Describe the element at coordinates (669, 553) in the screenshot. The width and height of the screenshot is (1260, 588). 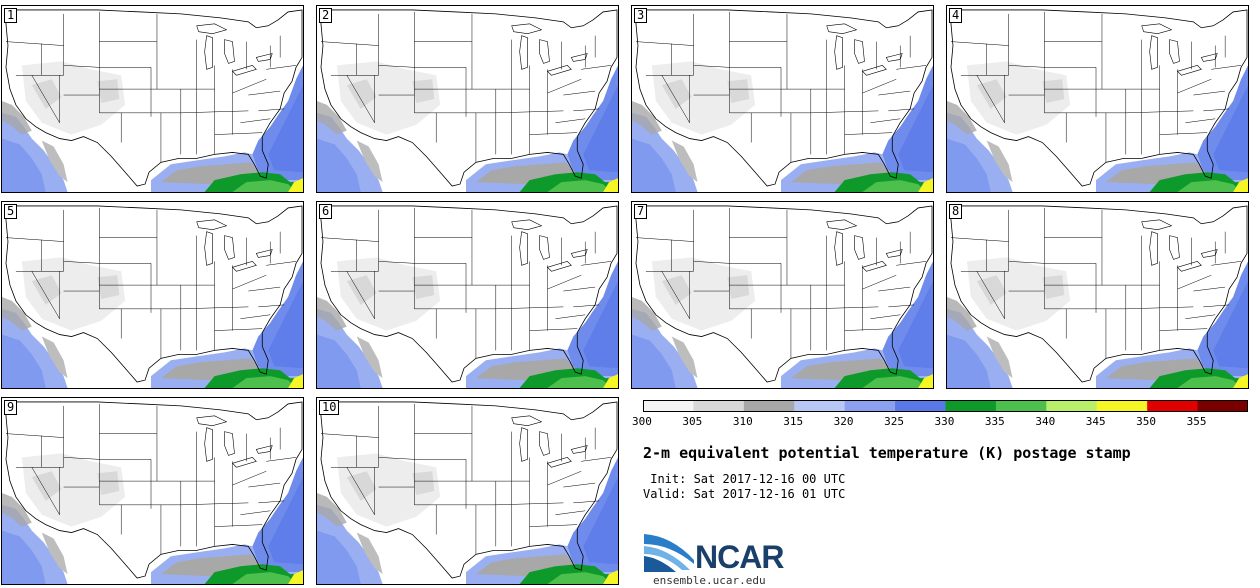
I see `ncar-logo-icon` at that location.